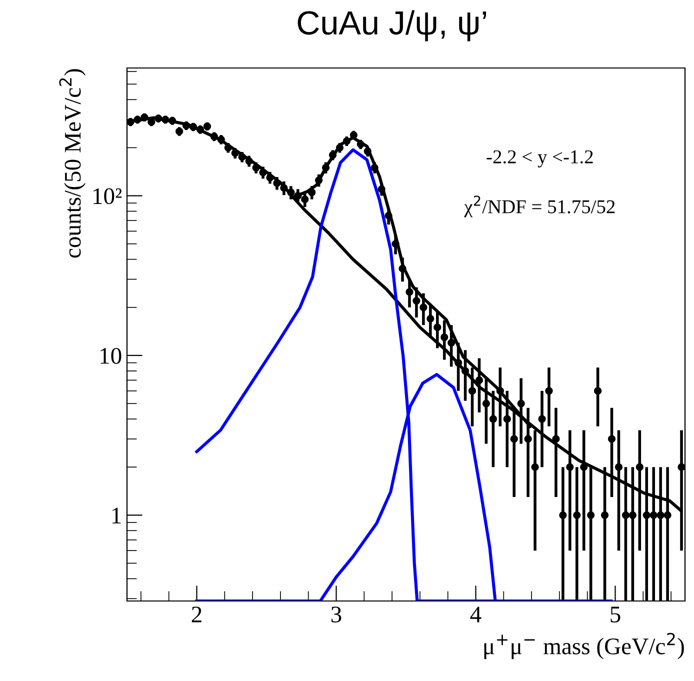  Describe the element at coordinates (539, 159) in the screenshot. I see `annotation: -2.2 < y <-1.2` at that location.